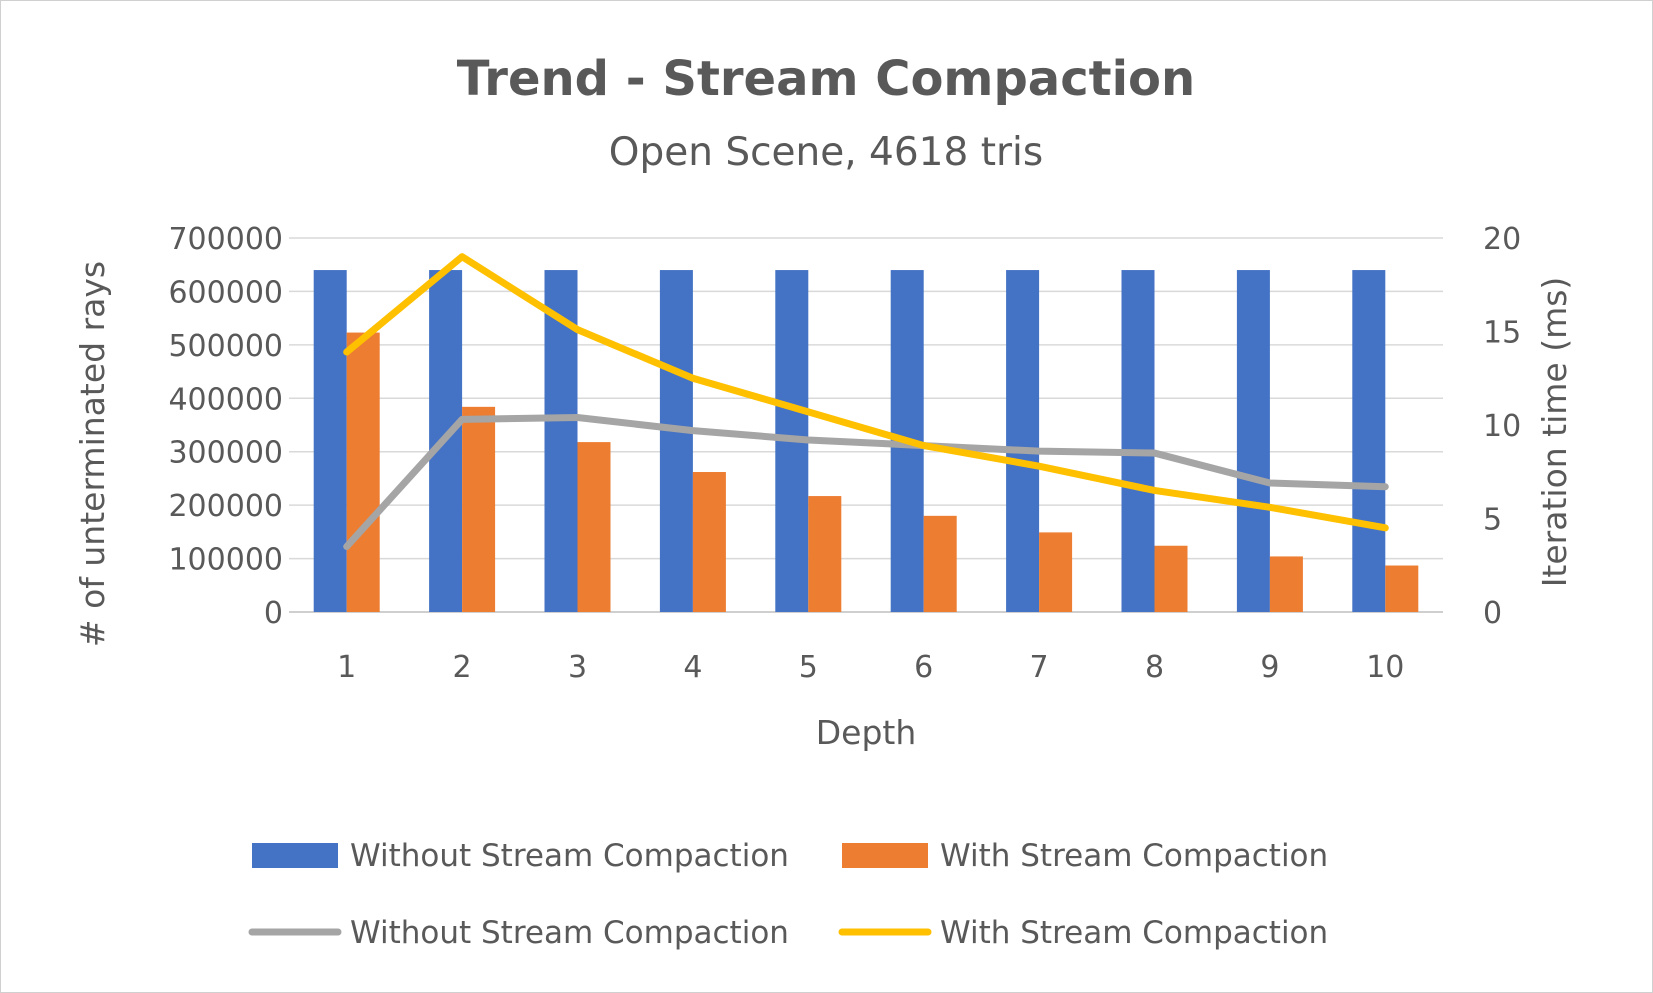 Image resolution: width=1653 pixels, height=993 pixels. I want to click on y-right-tick-label: 5, so click(1492, 520).